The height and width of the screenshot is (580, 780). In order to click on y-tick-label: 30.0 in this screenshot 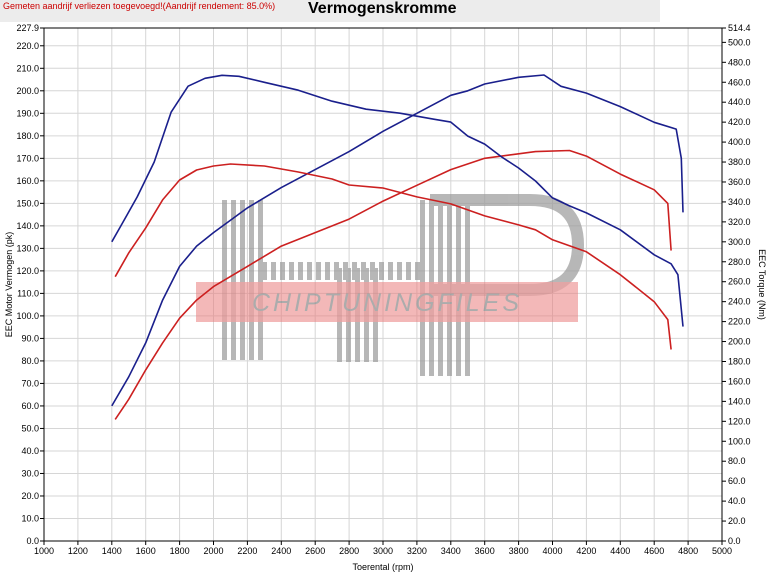, I will do `click(30, 473)`.